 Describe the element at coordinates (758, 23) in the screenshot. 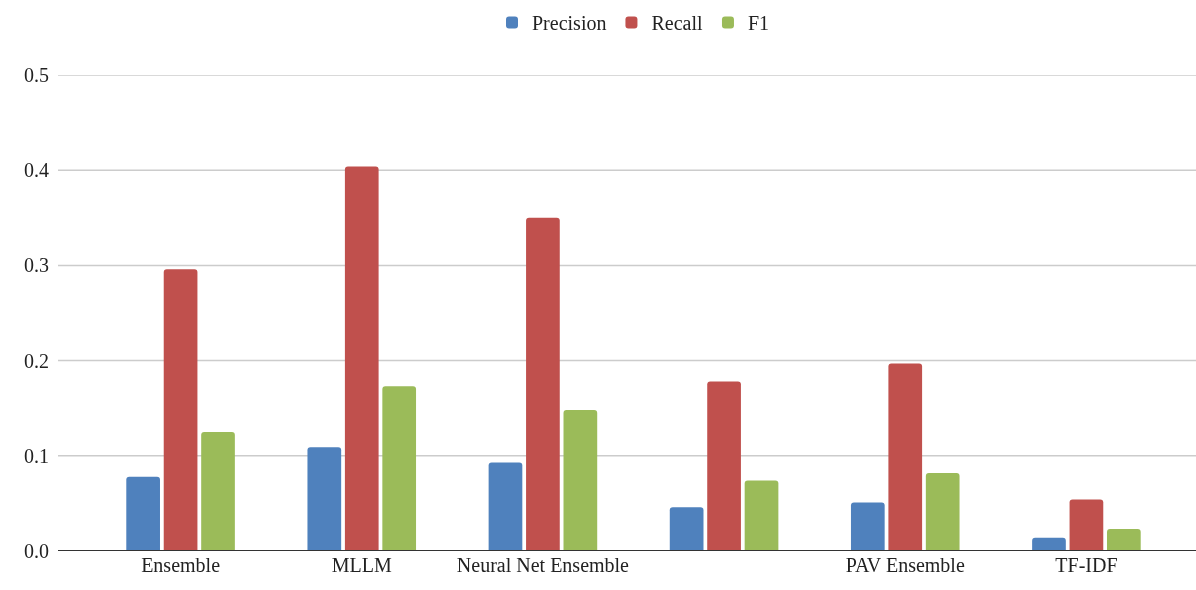

I see `legend-label: F1` at that location.